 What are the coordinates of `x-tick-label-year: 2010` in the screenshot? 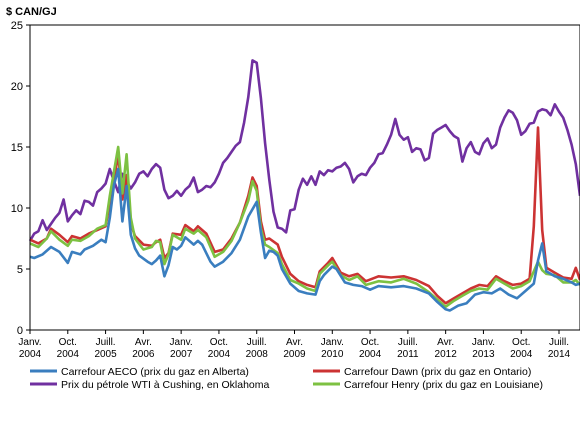 It's located at (332, 354).